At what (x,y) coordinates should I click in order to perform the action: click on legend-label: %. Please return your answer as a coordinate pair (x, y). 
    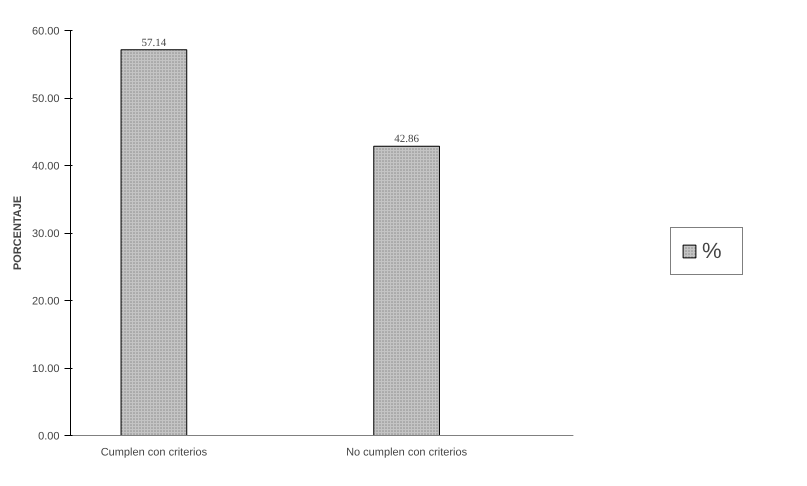
    Looking at the image, I should click on (712, 251).